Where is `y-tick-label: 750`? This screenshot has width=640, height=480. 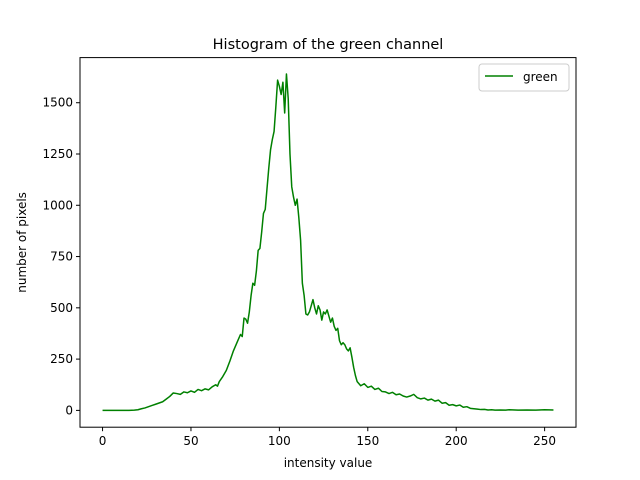
y-tick-label: 750 is located at coordinates (61, 257).